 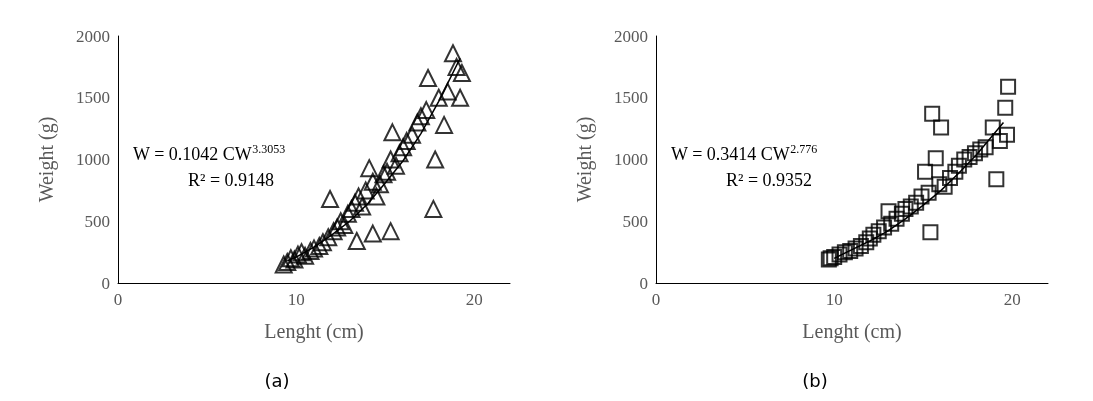 What do you see at coordinates (474, 299) in the screenshot?
I see `x-tick-label: 20` at bounding box center [474, 299].